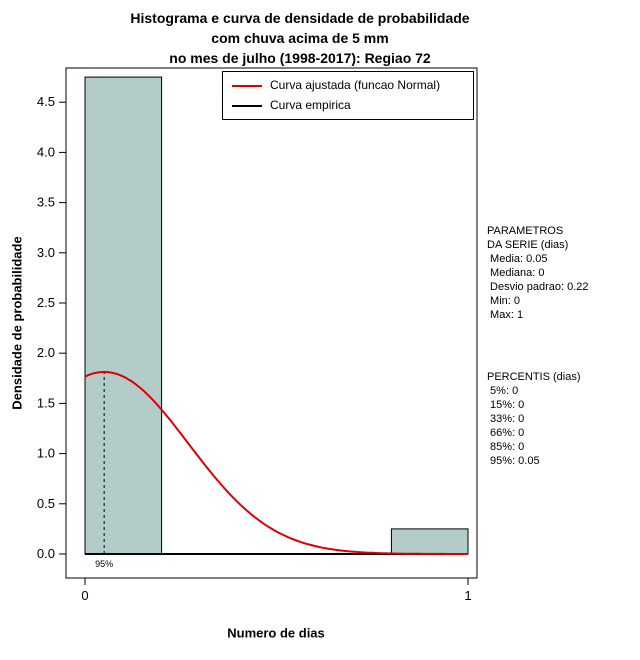 The height and width of the screenshot is (660, 640). I want to click on y-tick-label: 3.0, so click(46, 252).